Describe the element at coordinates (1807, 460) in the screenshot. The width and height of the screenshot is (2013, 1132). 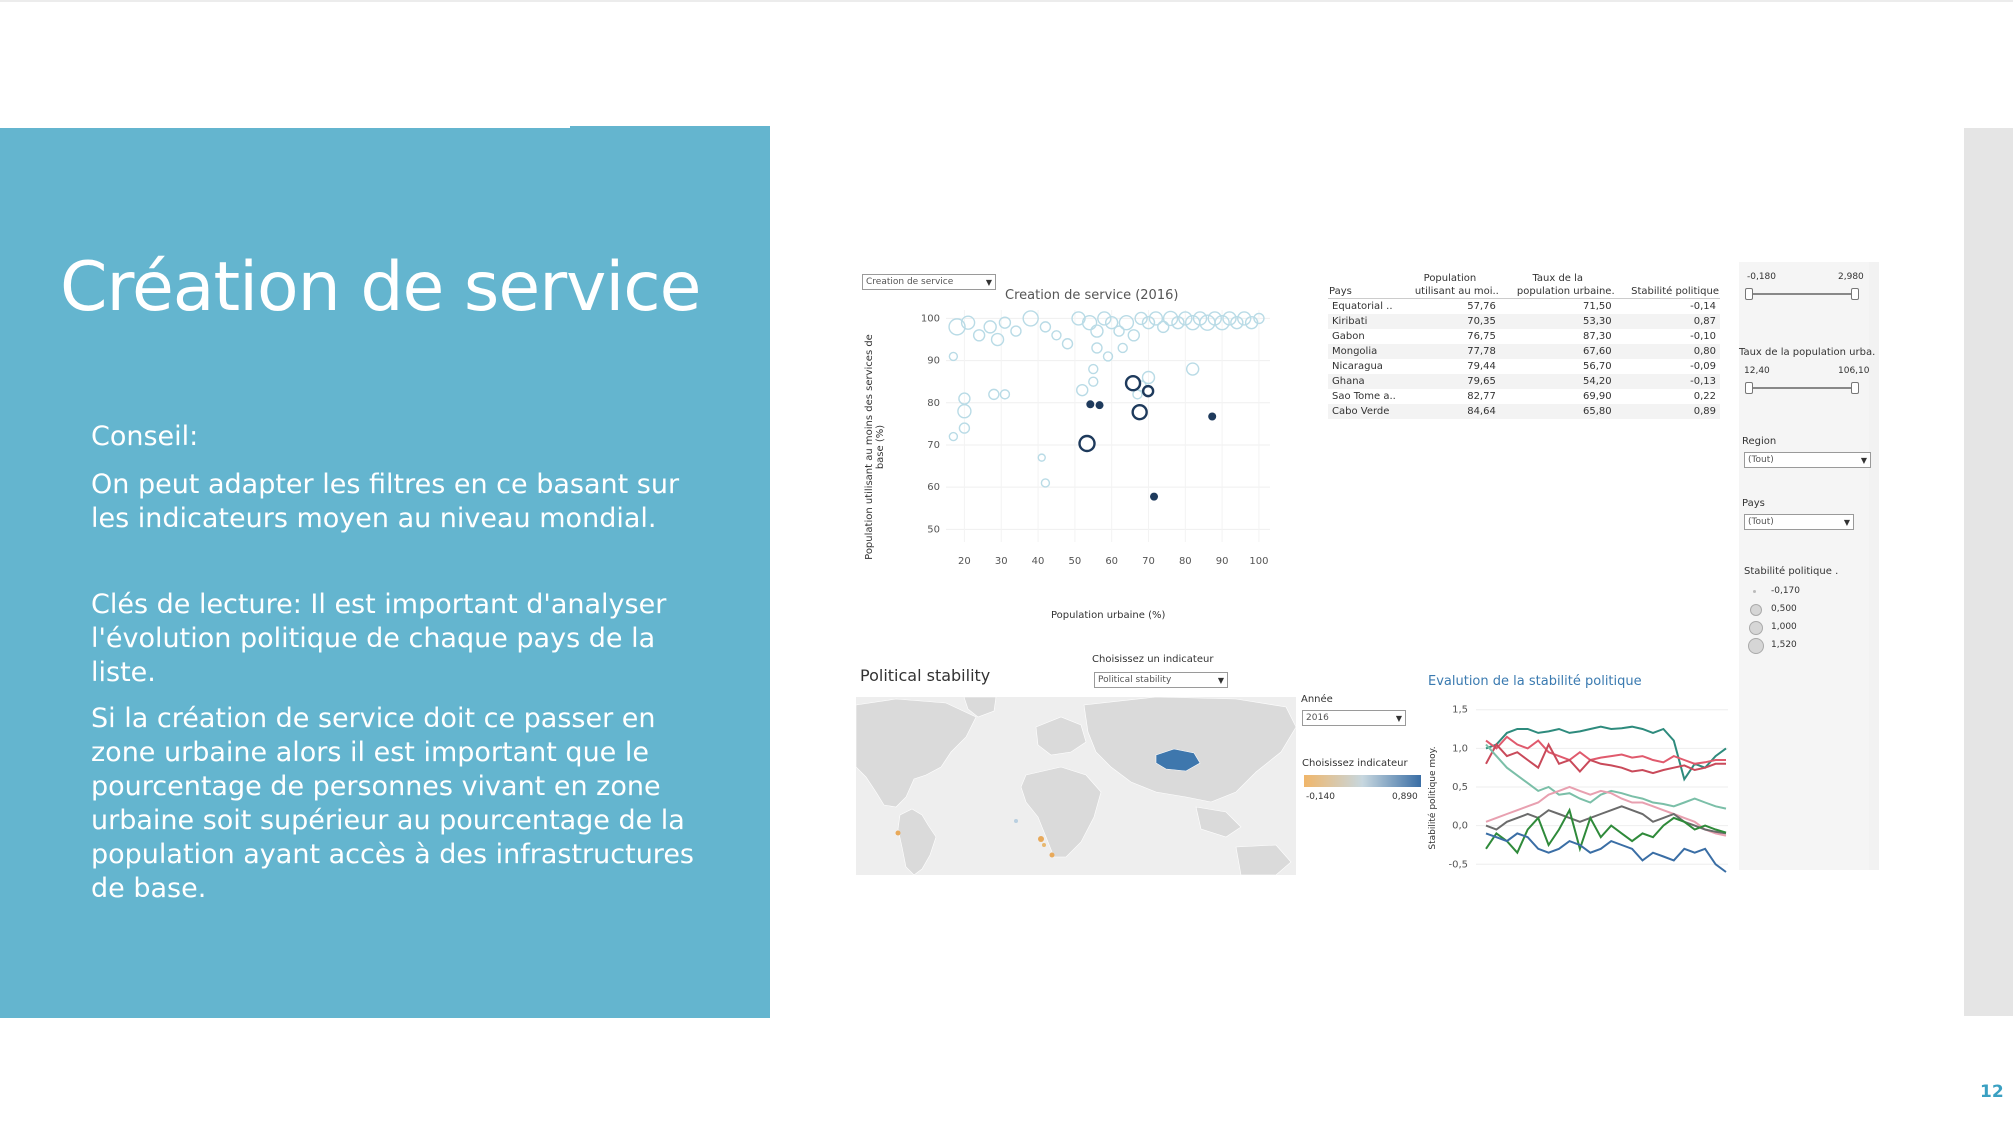
I see `region-select: (Tout) ▼` at that location.